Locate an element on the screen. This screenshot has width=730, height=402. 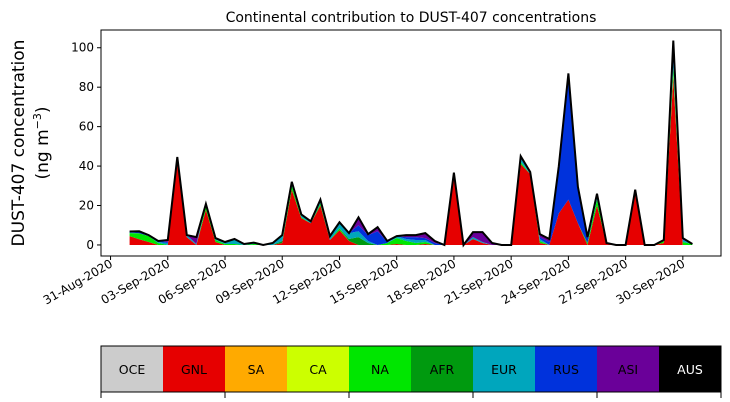
legend-frame is located at coordinates (411, 369).